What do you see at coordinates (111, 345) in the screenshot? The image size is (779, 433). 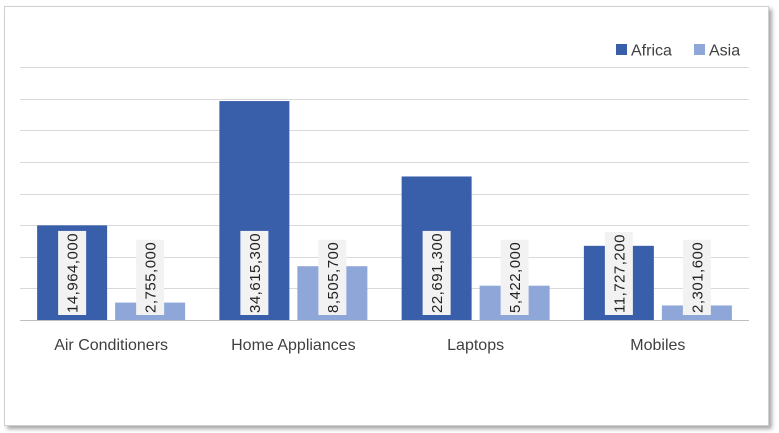 I see `x-tick-label: Air Conditioners` at bounding box center [111, 345].